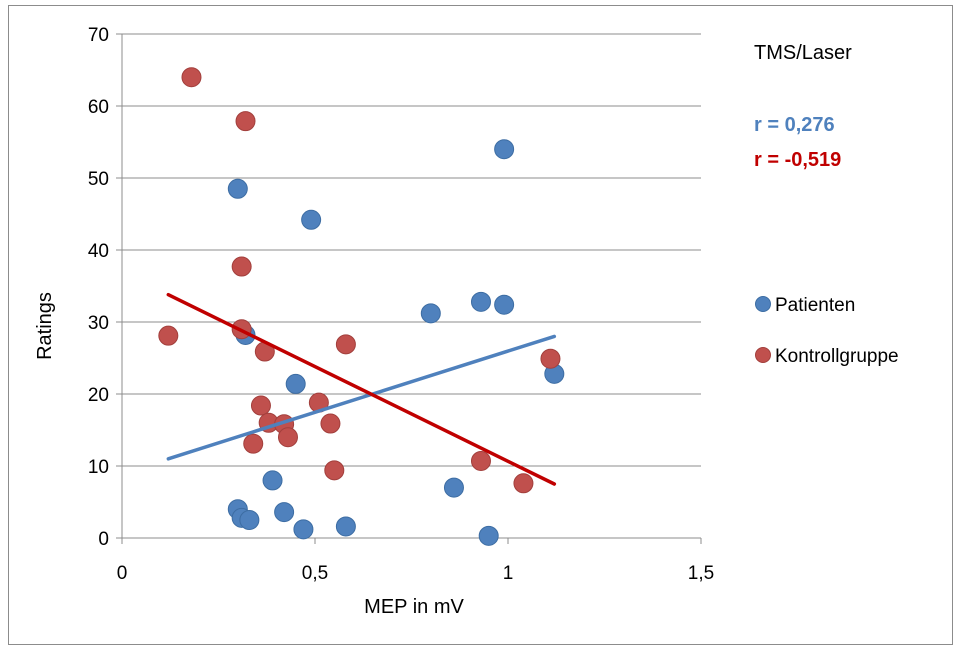 This screenshot has width=957, height=647. What do you see at coordinates (103, 539) in the screenshot?
I see `y-tick-label: 0` at bounding box center [103, 539].